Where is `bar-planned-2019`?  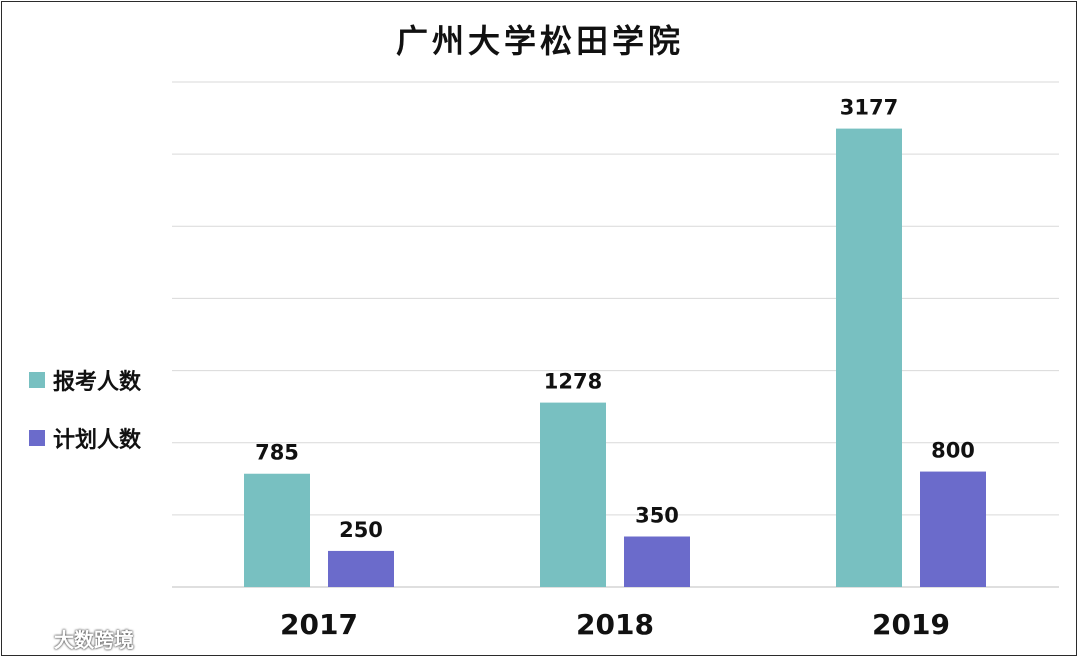
bar-planned-2019 is located at coordinates (953, 529).